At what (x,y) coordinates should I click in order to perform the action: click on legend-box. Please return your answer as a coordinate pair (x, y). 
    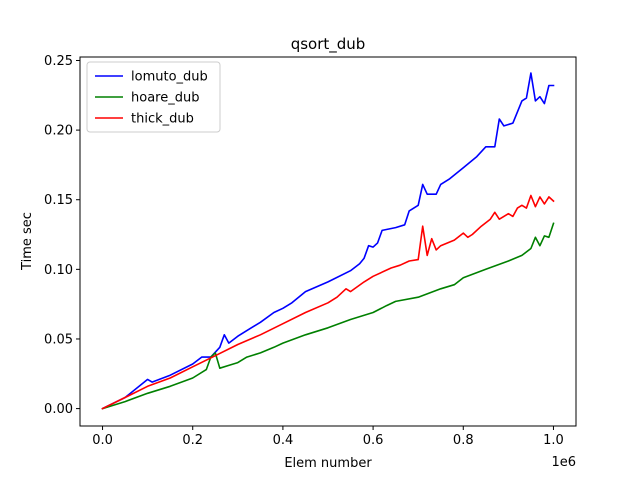
    Looking at the image, I should click on (153, 97).